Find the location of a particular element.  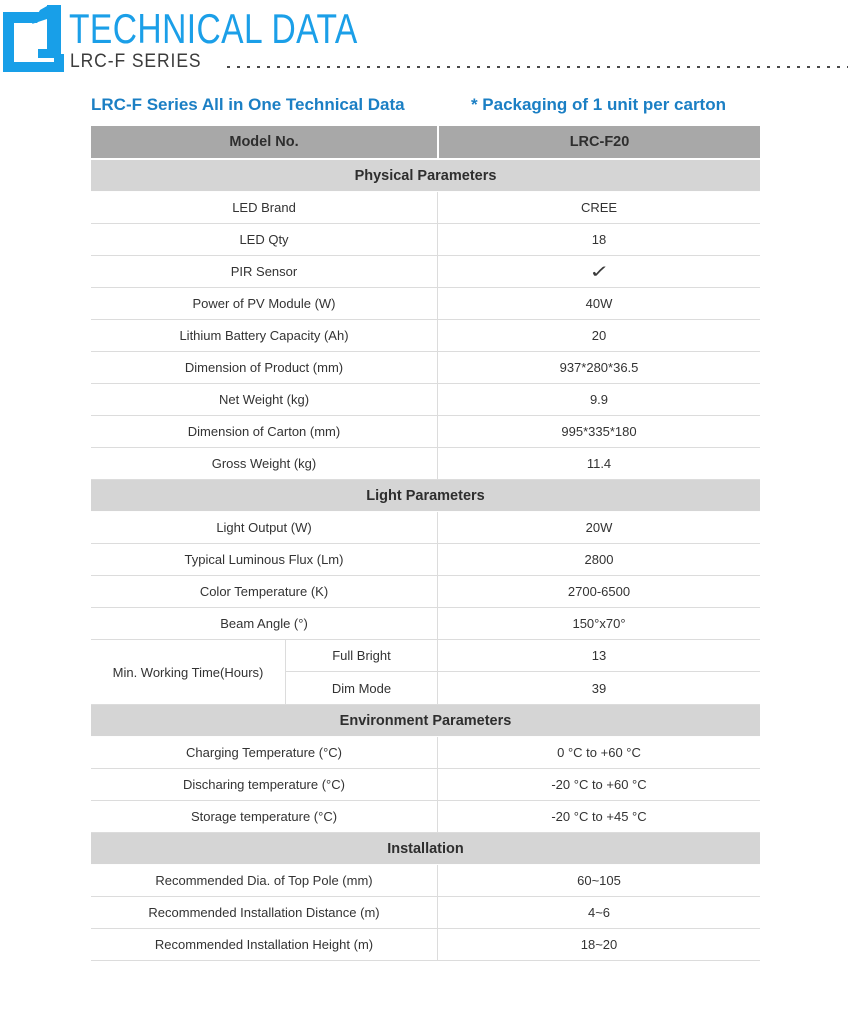

row-value: 13 is located at coordinates (598, 656).